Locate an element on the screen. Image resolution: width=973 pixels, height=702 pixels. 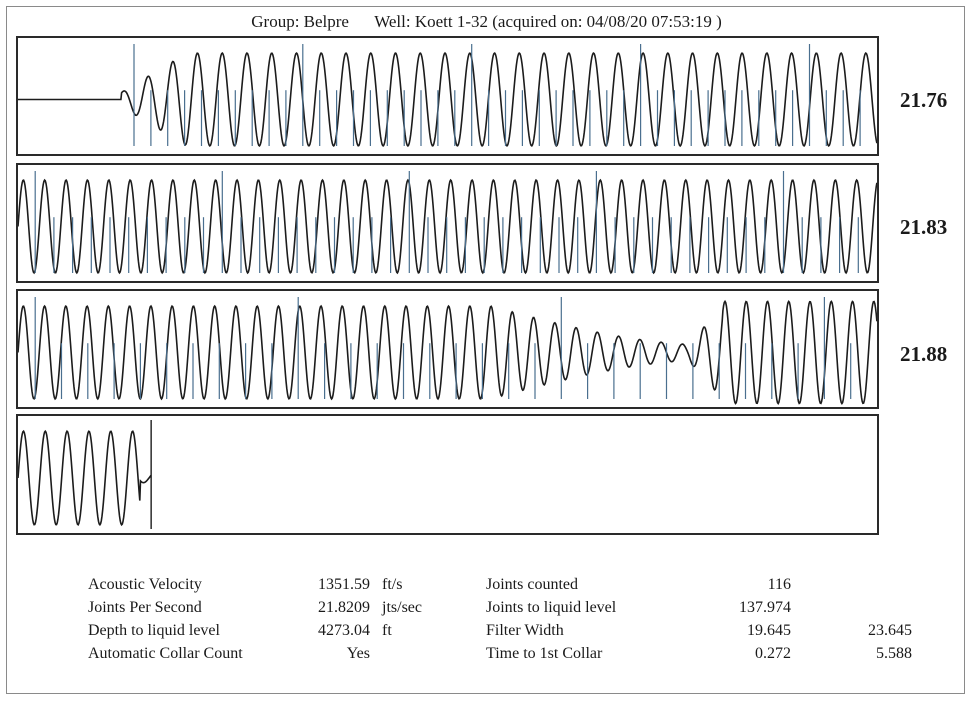
joints-to-liquid-label: Joints to liquid level is located at coordinates (551, 607).